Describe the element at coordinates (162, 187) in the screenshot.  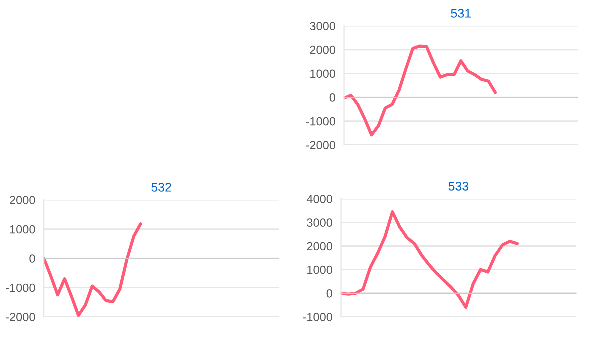
I see `chart-title: 532` at that location.